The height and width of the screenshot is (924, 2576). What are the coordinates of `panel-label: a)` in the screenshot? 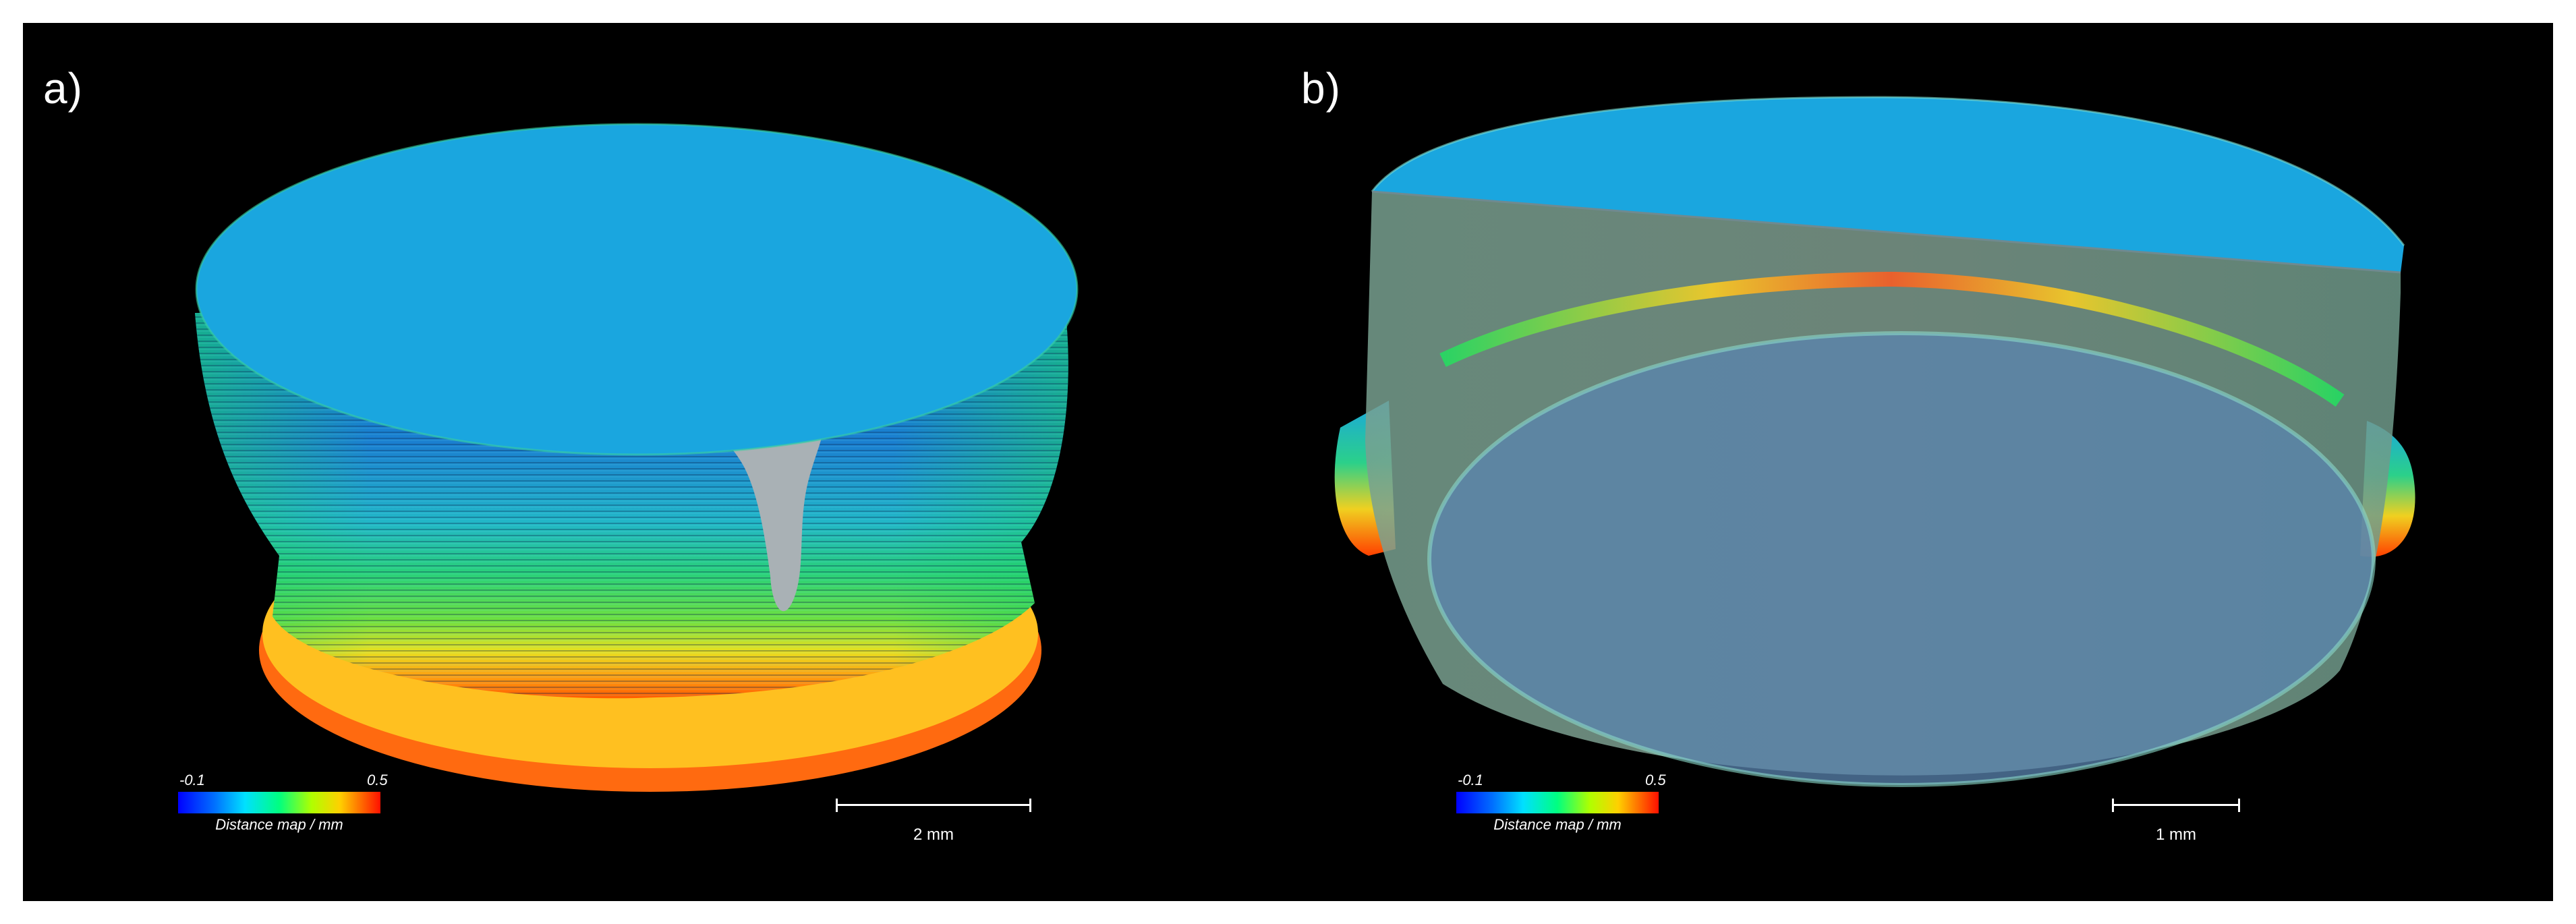 It's located at (63, 88).